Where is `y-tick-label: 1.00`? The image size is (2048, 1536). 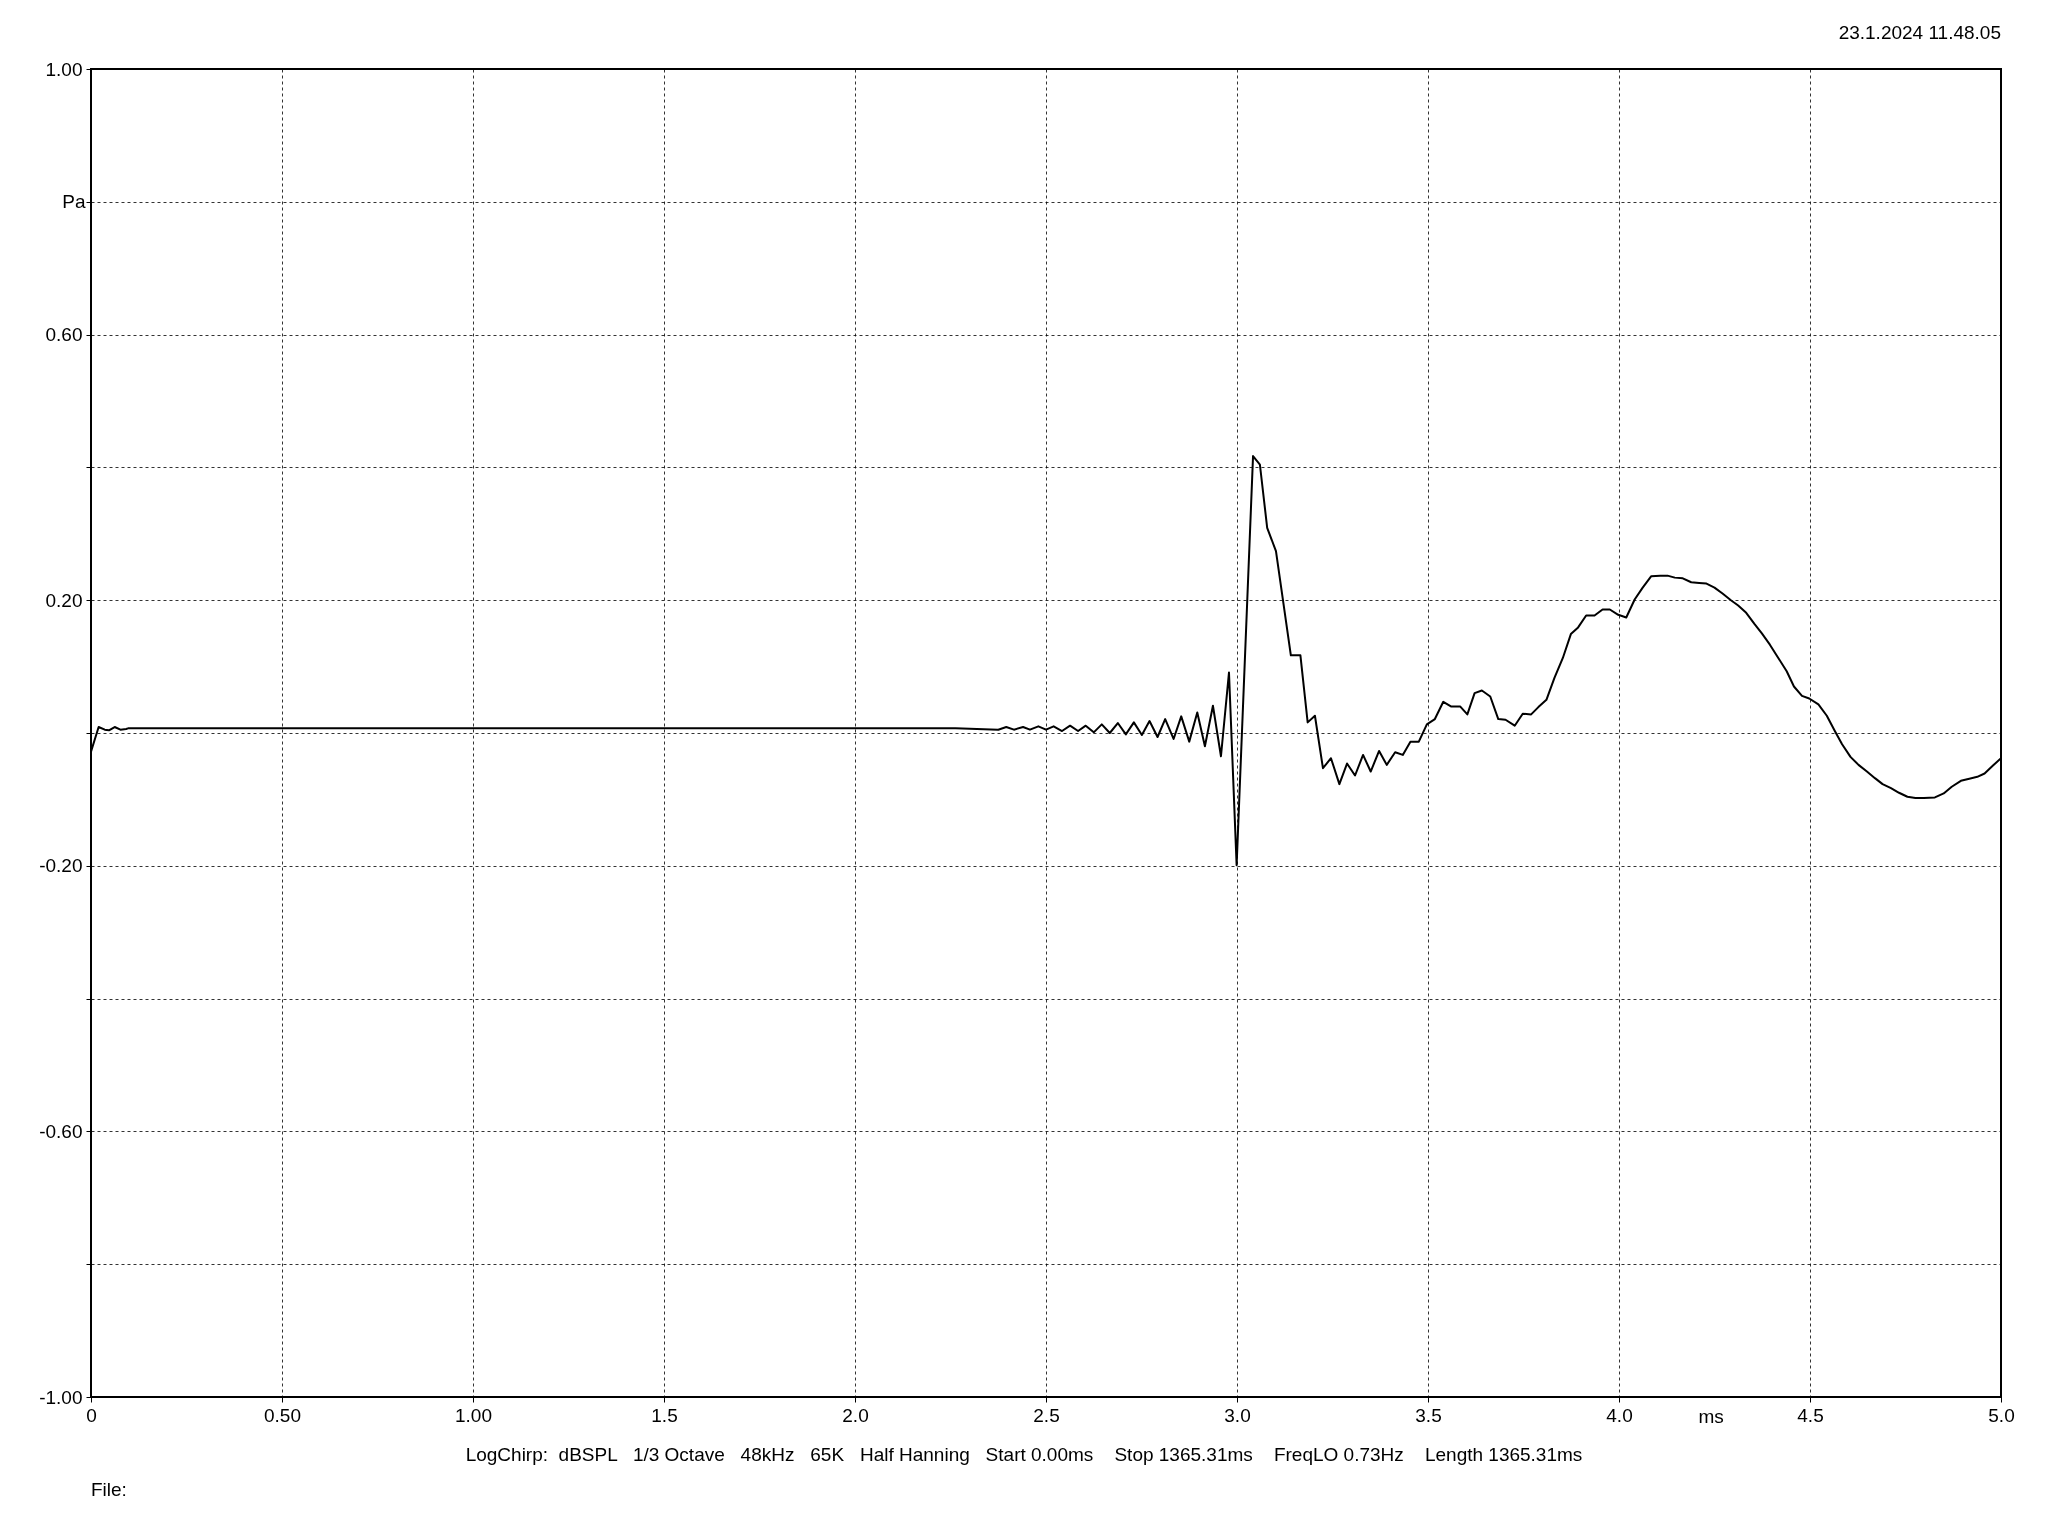
y-tick-label: 1.00 is located at coordinates (64, 69).